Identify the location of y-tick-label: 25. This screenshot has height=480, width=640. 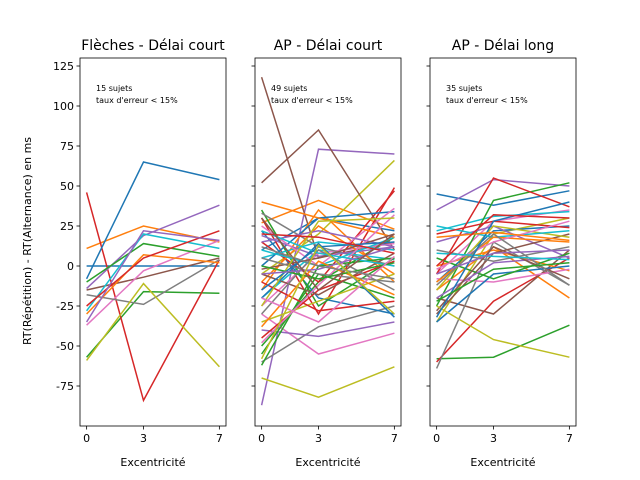
(67, 226).